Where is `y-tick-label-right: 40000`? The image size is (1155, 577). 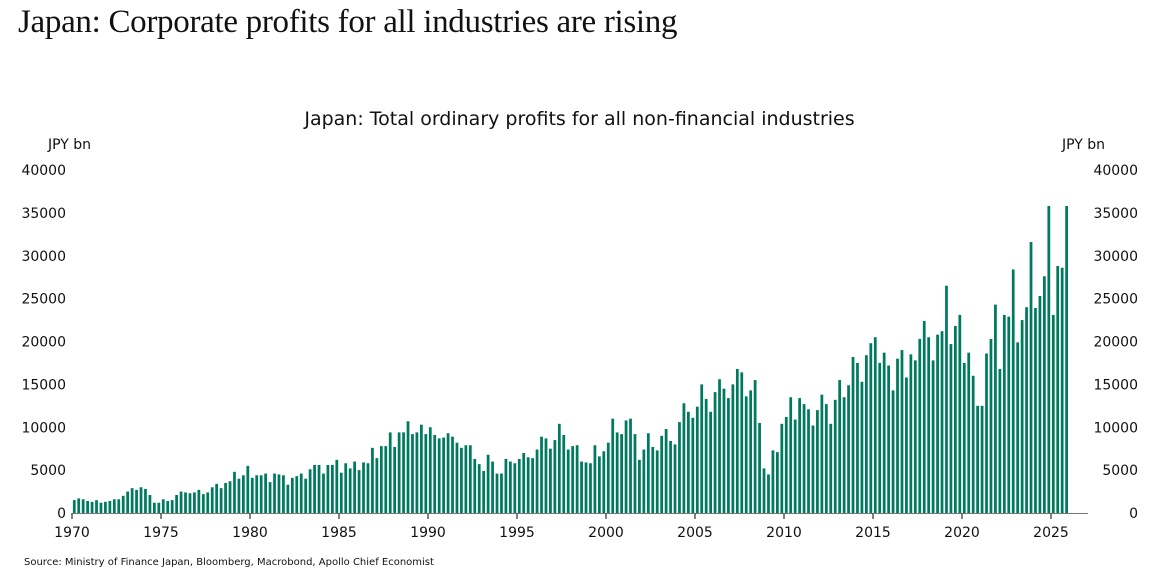 y-tick-label-right: 40000 is located at coordinates (1115, 171).